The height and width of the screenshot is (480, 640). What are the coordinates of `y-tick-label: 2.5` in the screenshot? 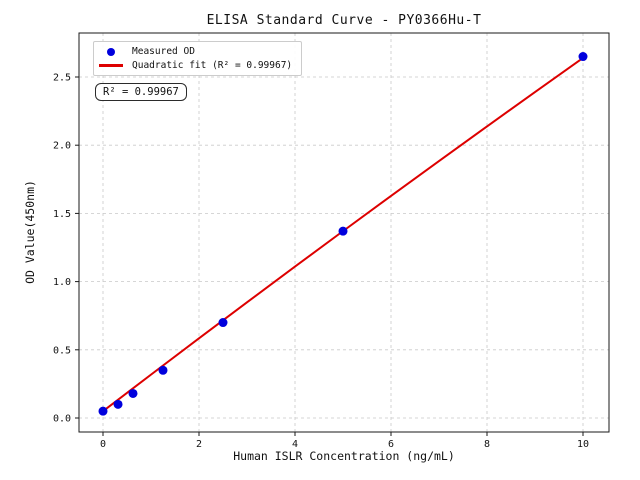 It's located at (62, 78).